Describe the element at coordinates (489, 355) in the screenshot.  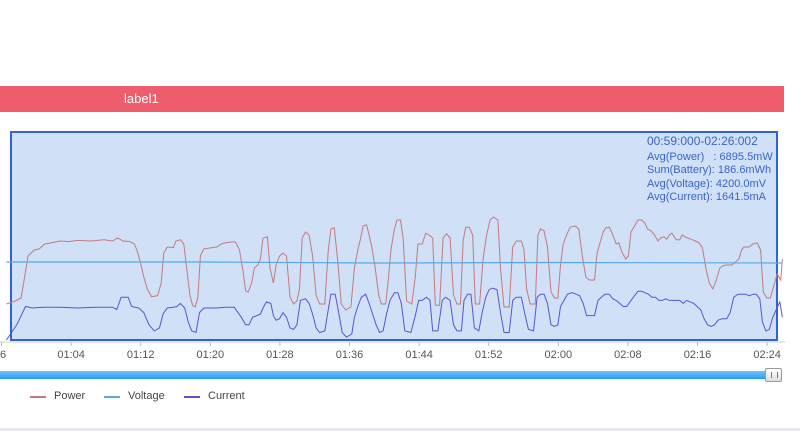
I see `x-tick-label: 01:52` at that location.